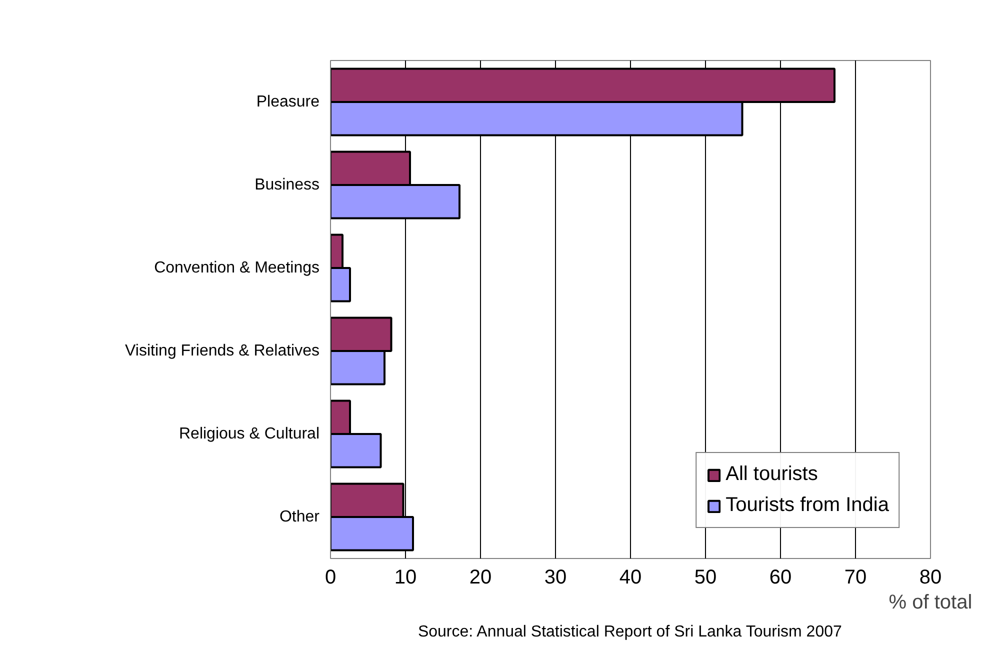 This screenshot has height=655, width=992. What do you see at coordinates (287, 185) in the screenshot?
I see `y-tick-label: Business` at bounding box center [287, 185].